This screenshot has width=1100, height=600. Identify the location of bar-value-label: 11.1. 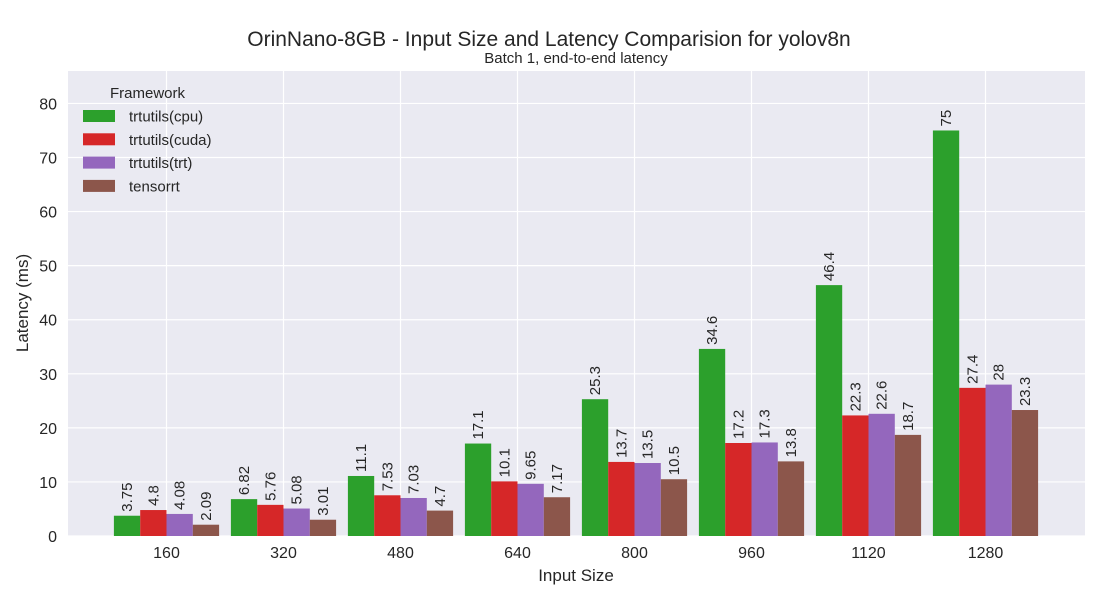
(361, 458).